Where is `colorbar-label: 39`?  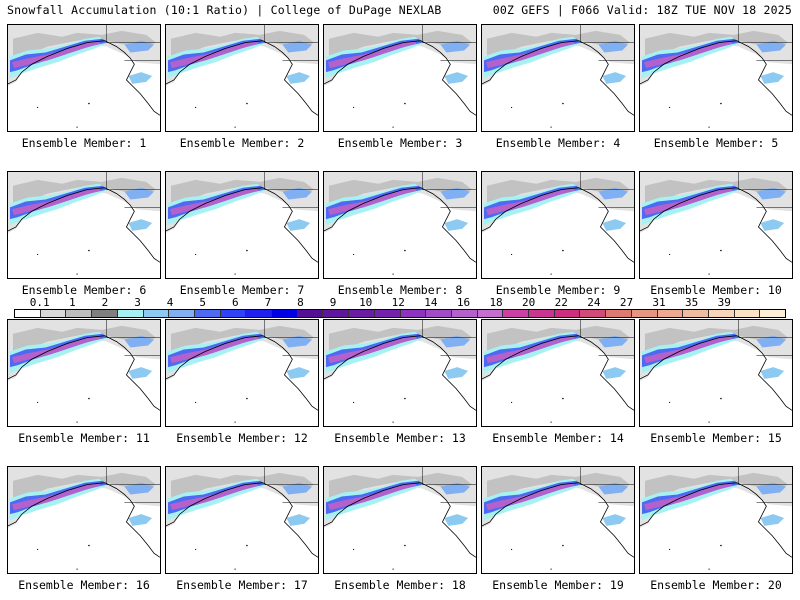 colorbar-label: 39 is located at coordinates (724, 302).